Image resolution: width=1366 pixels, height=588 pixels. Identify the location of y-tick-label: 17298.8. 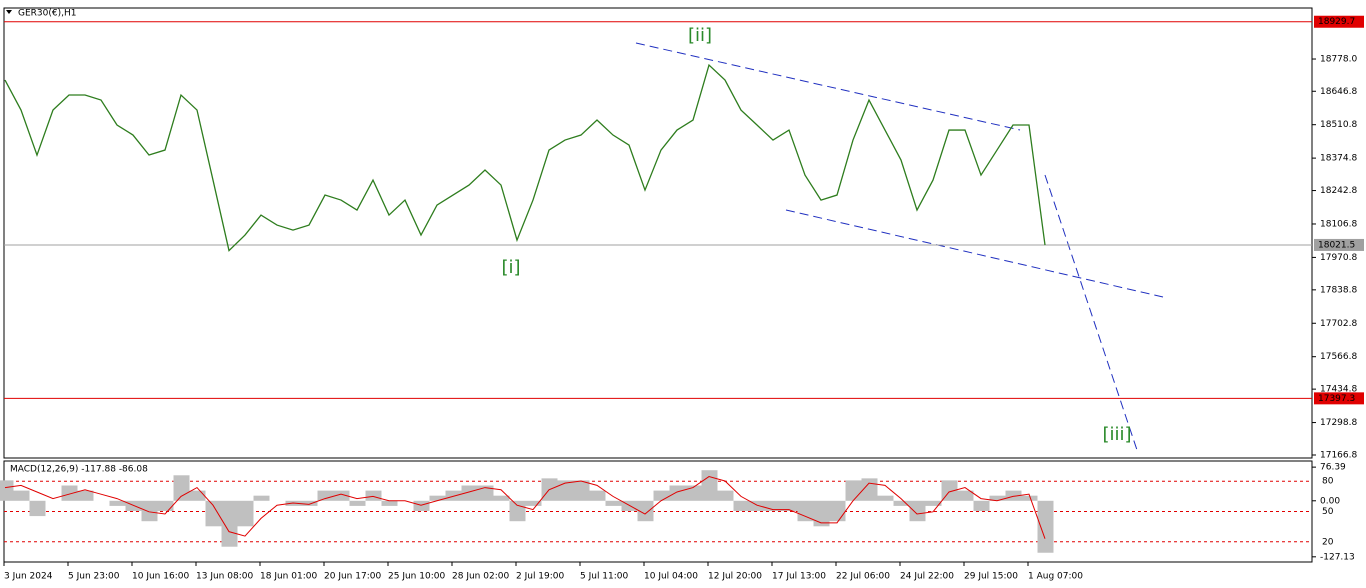
(1338, 423).